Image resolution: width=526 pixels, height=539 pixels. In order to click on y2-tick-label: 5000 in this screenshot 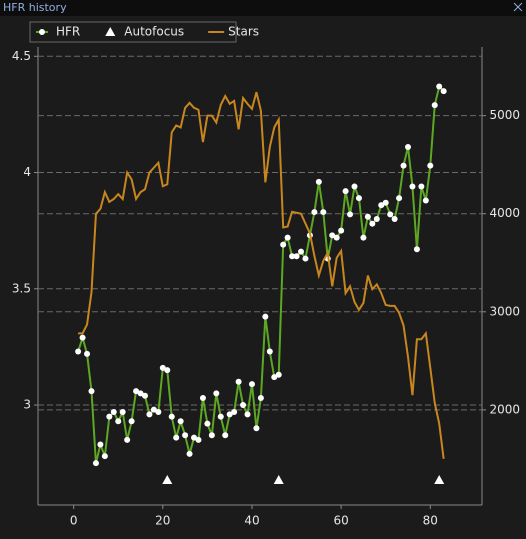, I will do `click(504, 115)`.